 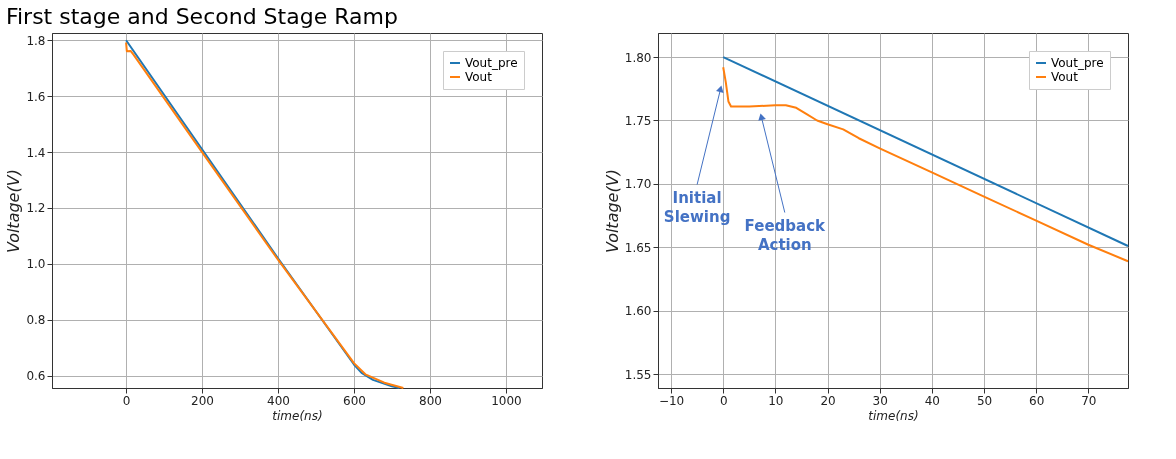 I want to click on y-tick-label: 0.6, so click(x=36, y=376).